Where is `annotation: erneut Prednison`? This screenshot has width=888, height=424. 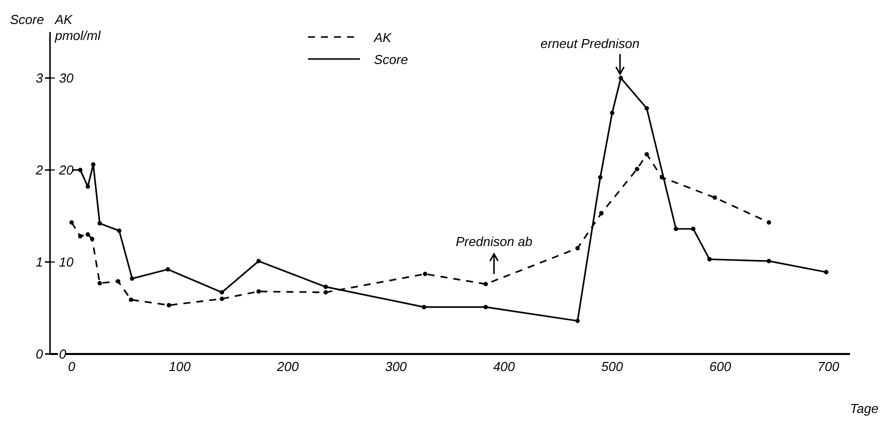 annotation: erneut Prednison is located at coordinates (590, 43).